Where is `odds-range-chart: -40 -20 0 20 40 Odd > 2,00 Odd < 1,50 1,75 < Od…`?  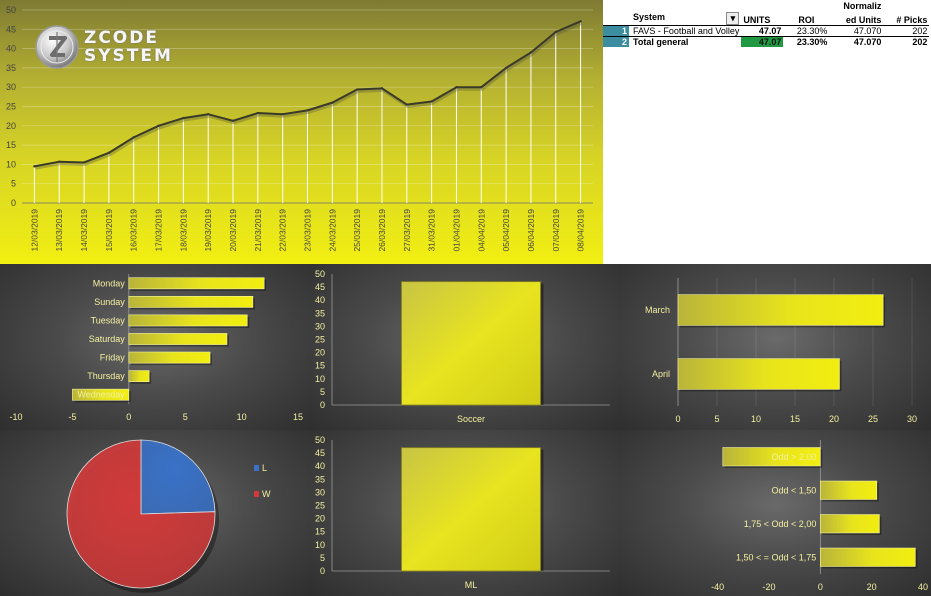 odds-range-chart: -40 -20 0 20 40 Odd > 2,00 Odd < 1,50 1,75 < Od… is located at coordinates (775, 513).